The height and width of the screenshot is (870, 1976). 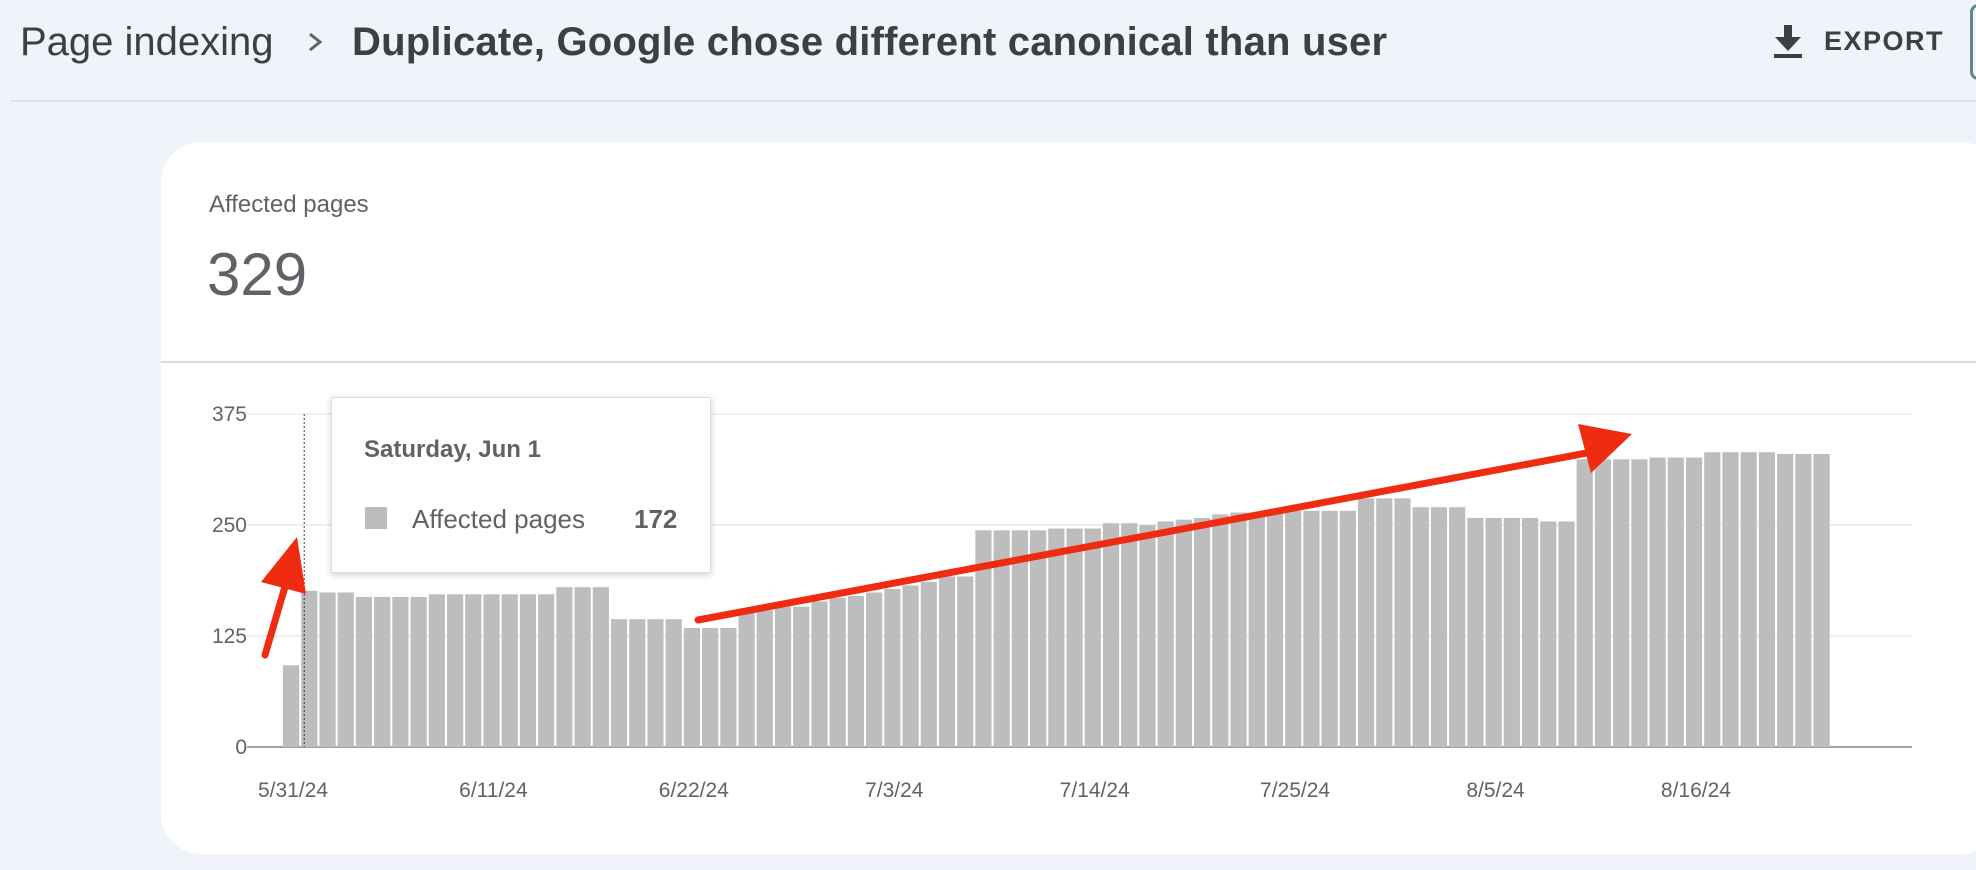 I want to click on chart-tooltip: Saturday, Jun 1 Affected pages 172, so click(x=521, y=485).